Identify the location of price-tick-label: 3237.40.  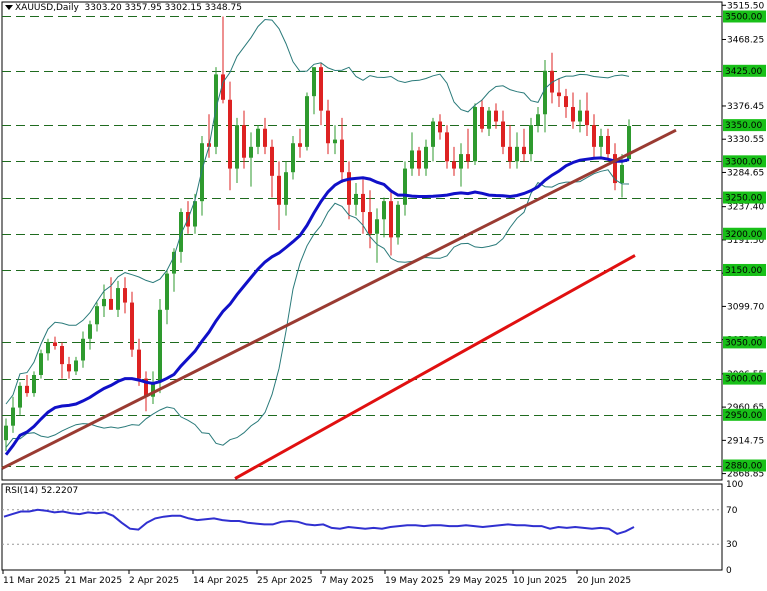
(745, 208).